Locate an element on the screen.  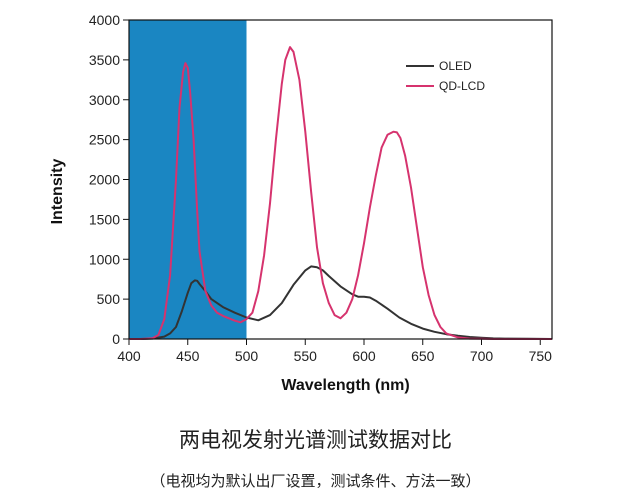
y-tick-label: 2000 is located at coordinates (104, 180).